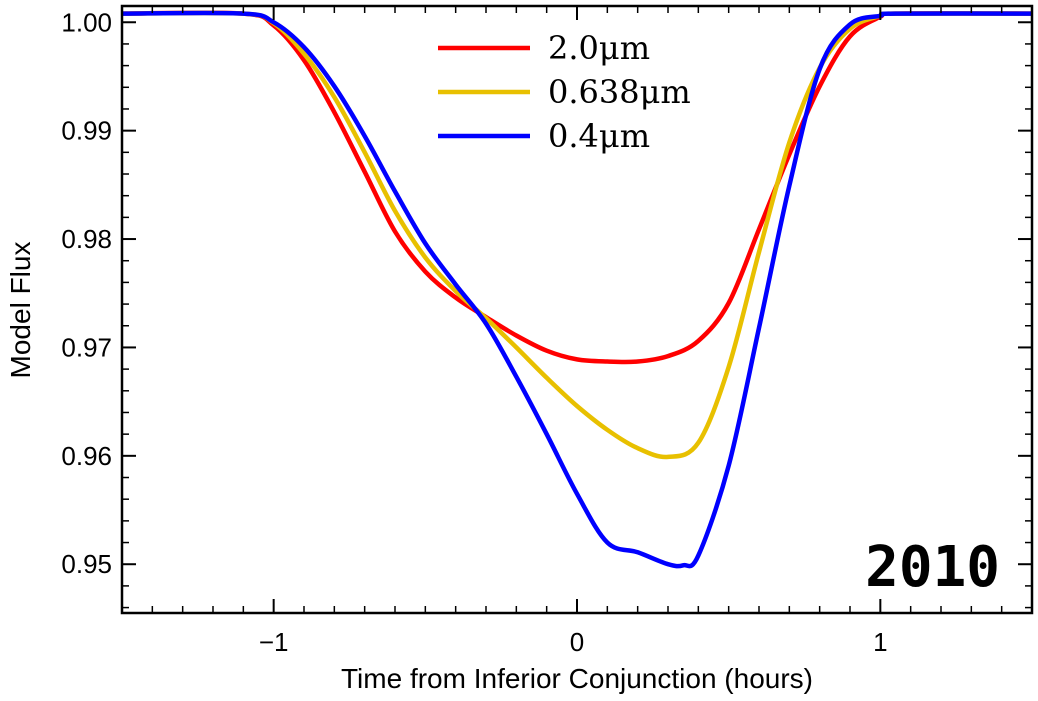 The width and height of the screenshot is (1038, 701). What do you see at coordinates (86, 131) in the screenshot?
I see `y-tick-label: 0.99` at bounding box center [86, 131].